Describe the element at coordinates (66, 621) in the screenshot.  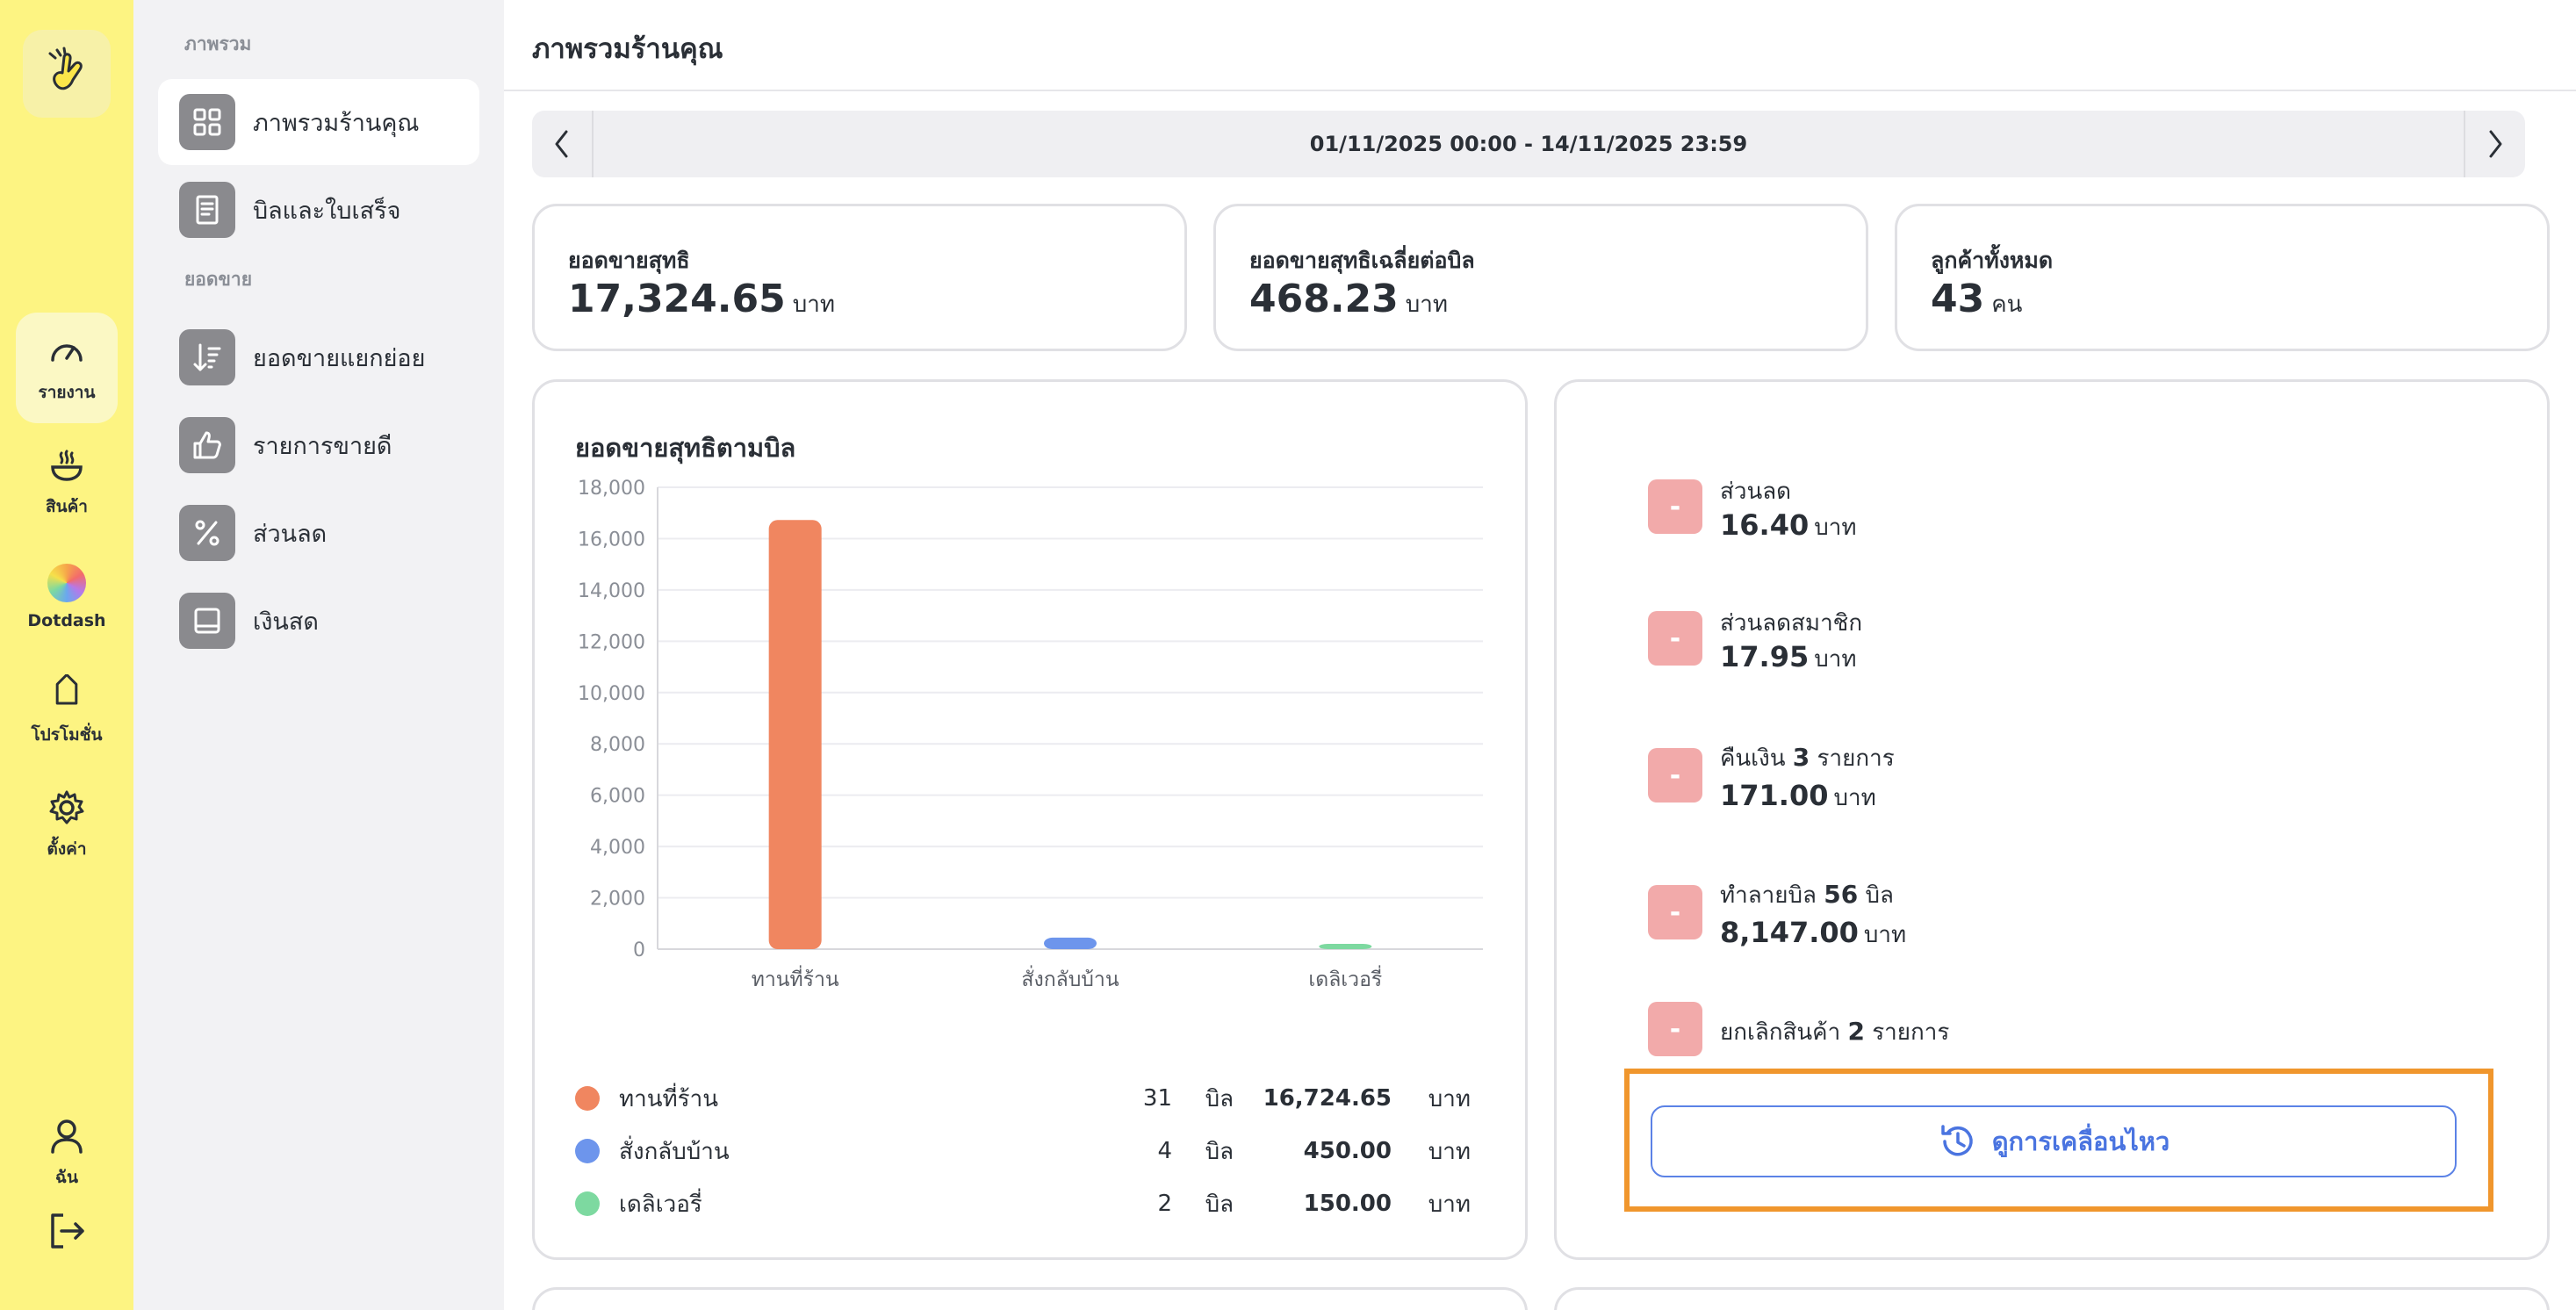
I see `rail-item-label: Dotdash` at that location.